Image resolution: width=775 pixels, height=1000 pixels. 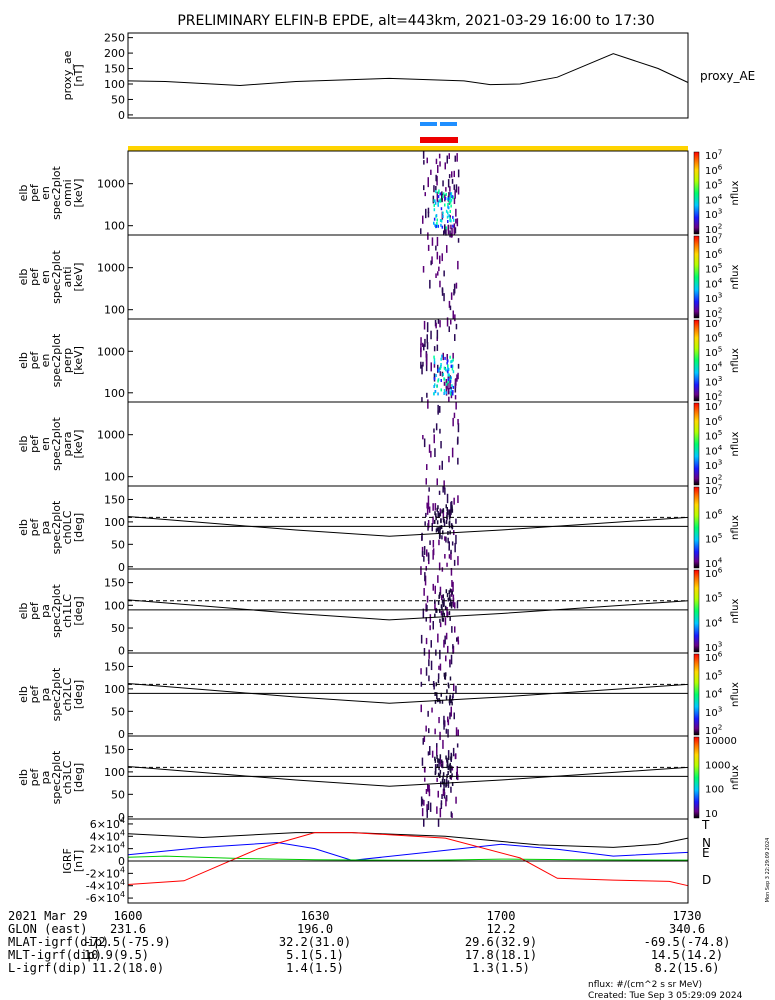 What do you see at coordinates (34, 276) in the screenshot?
I see `y-axis-label: pef` at bounding box center [34, 276].